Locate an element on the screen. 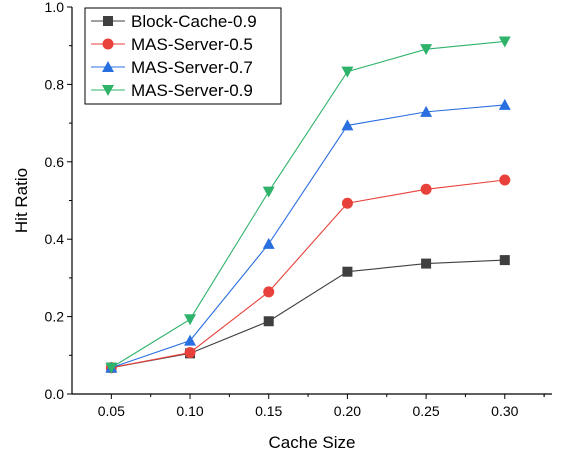 The image size is (563, 463). y-tick-label: 0.6 is located at coordinates (55, 162).